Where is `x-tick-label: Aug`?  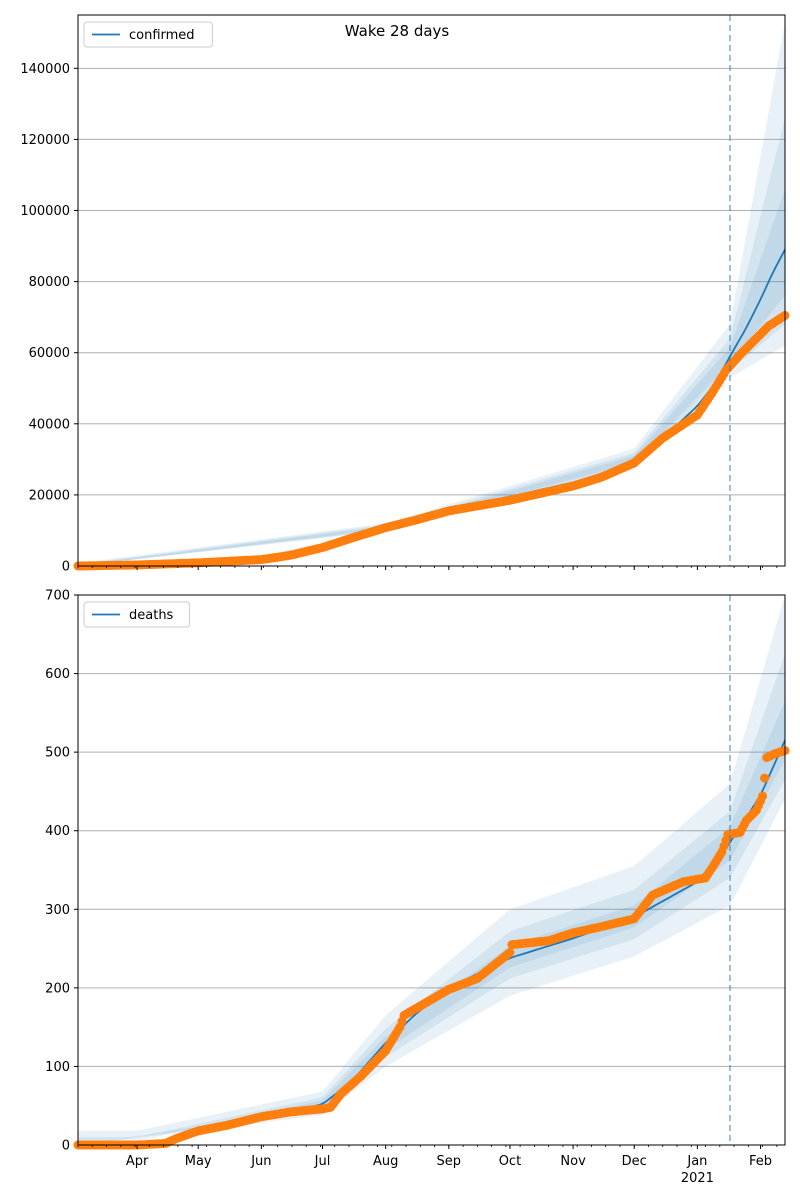 x-tick-label: Aug is located at coordinates (385, 1161).